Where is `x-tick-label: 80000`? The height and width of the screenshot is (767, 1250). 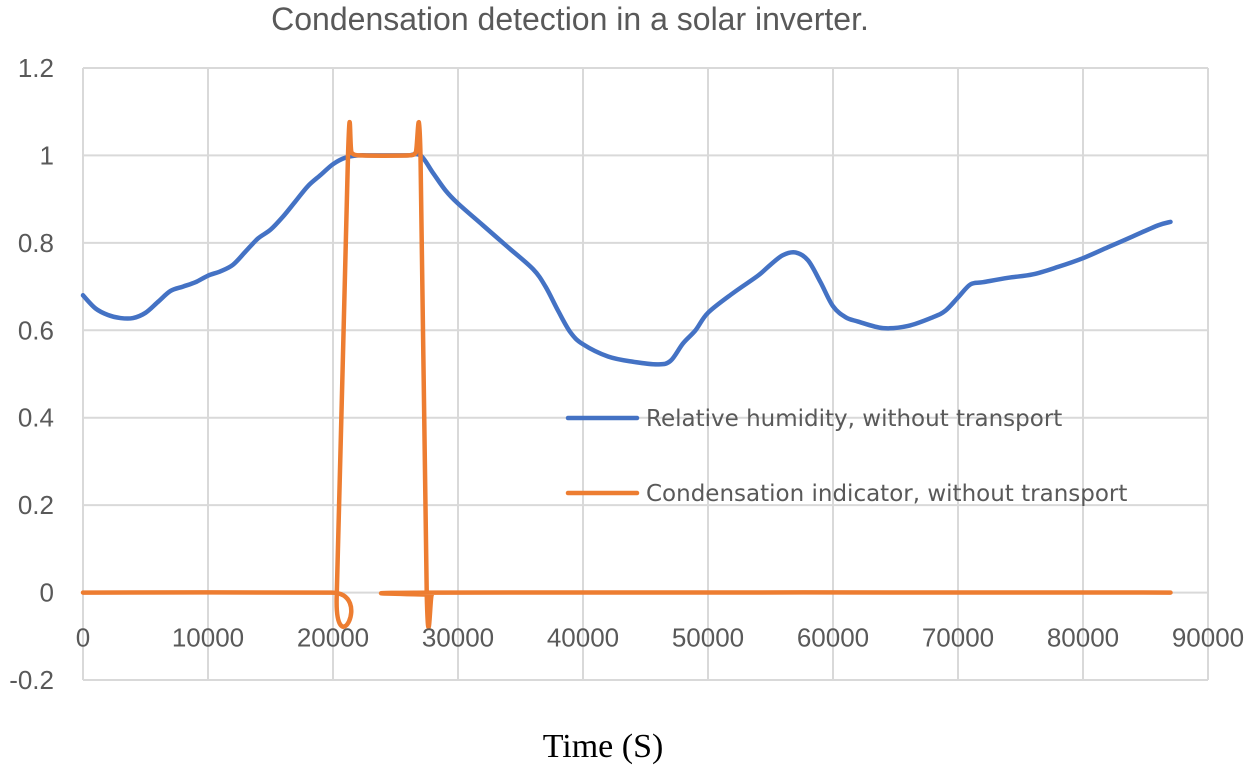 x-tick-label: 80000 is located at coordinates (1083, 638).